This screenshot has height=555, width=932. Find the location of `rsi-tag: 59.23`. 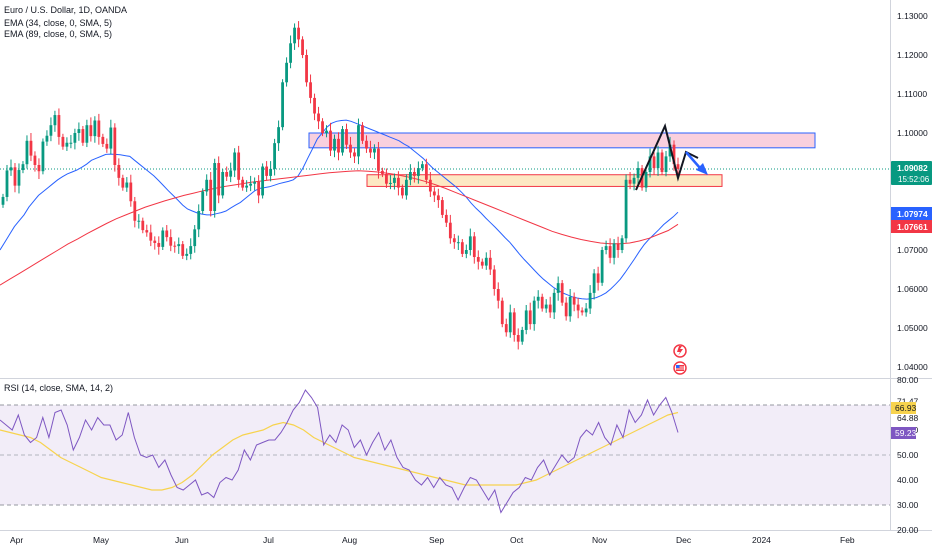

rsi-tag: 59.23 is located at coordinates (904, 433).